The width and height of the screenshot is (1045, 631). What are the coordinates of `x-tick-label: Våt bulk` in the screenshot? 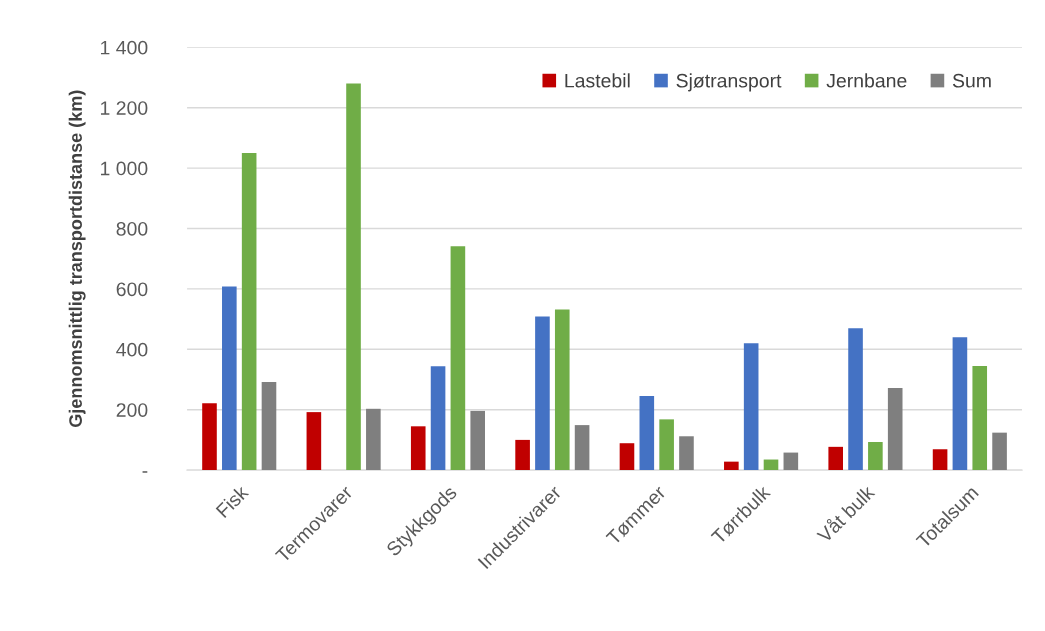 It's located at (845, 513).